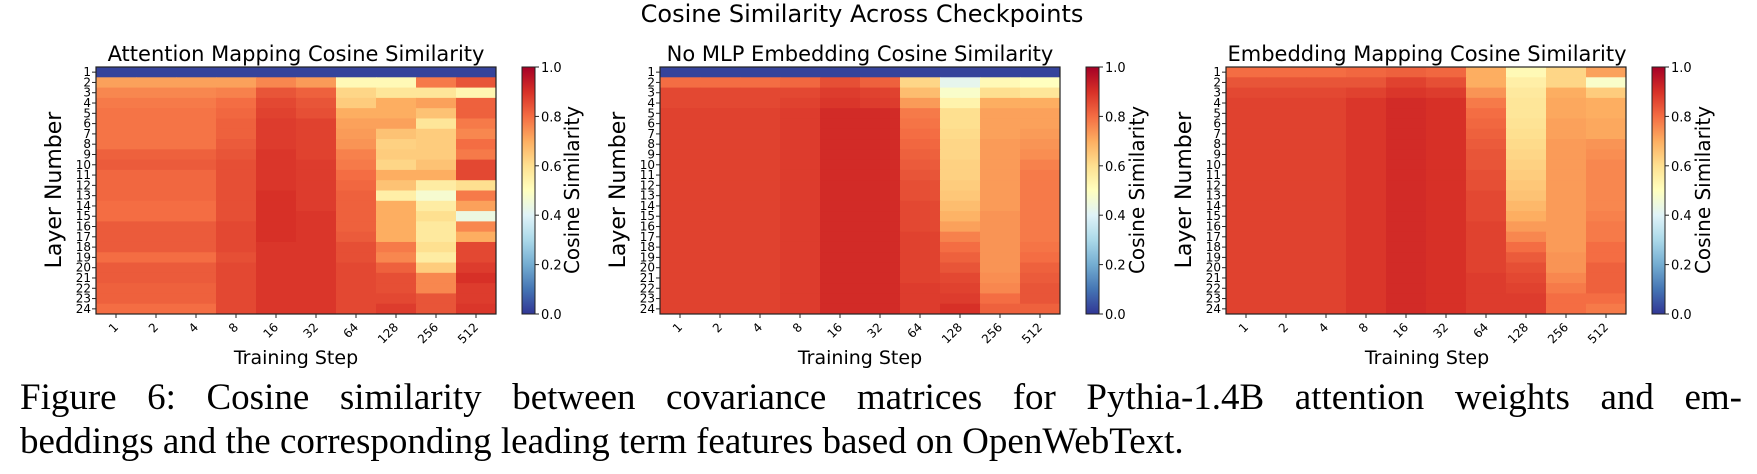  I want to click on x-tick-label: 64, so click(1480, 330).